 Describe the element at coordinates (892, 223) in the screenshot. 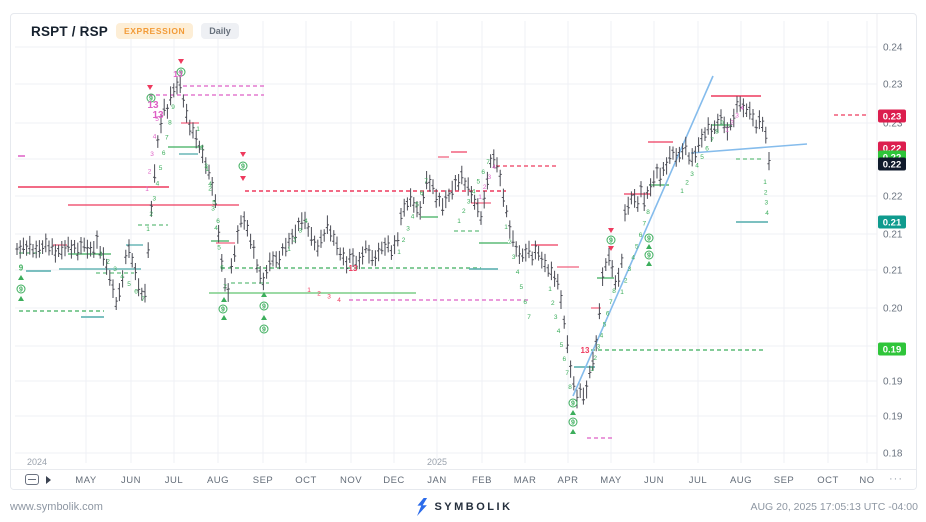

I see `price-level-badge-label: 0.21` at that location.